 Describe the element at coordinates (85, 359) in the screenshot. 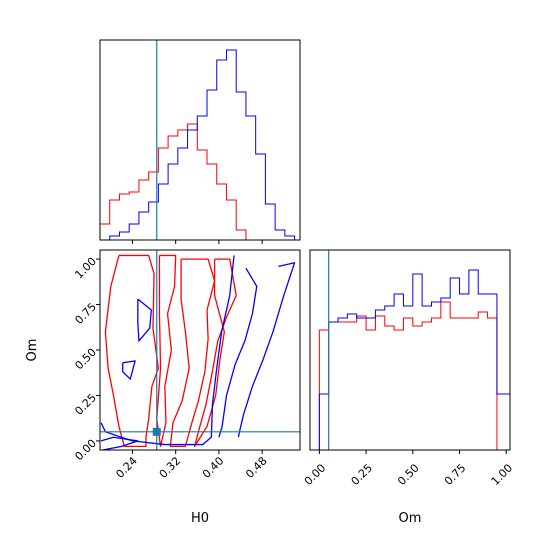

I see `om-ytick-label: 0.50` at that location.